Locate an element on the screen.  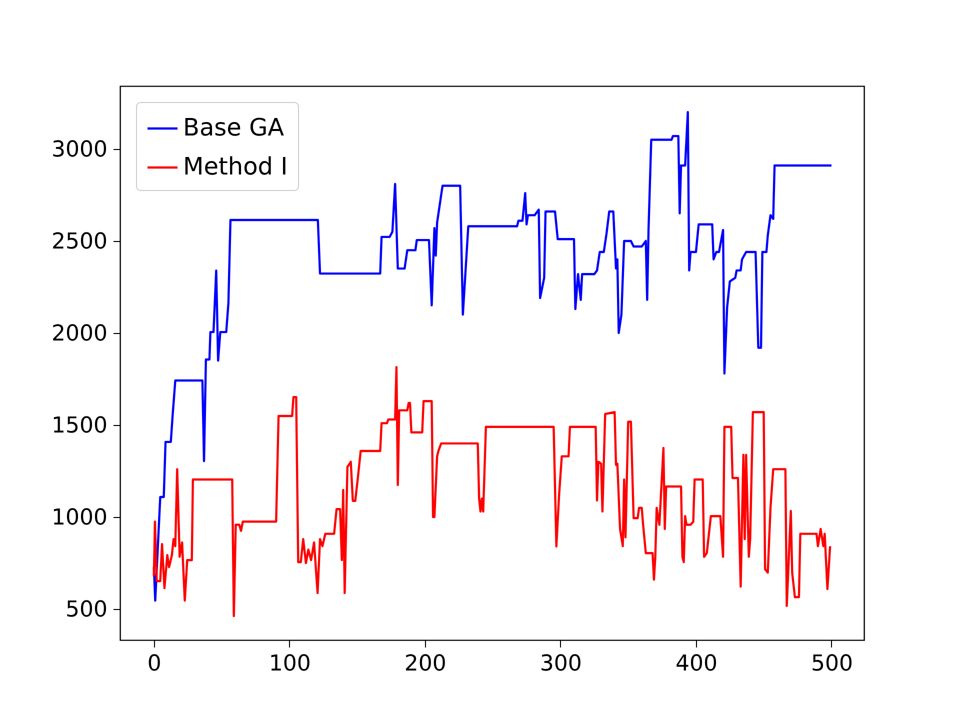
x-tick-label: 0 is located at coordinates (154, 664).